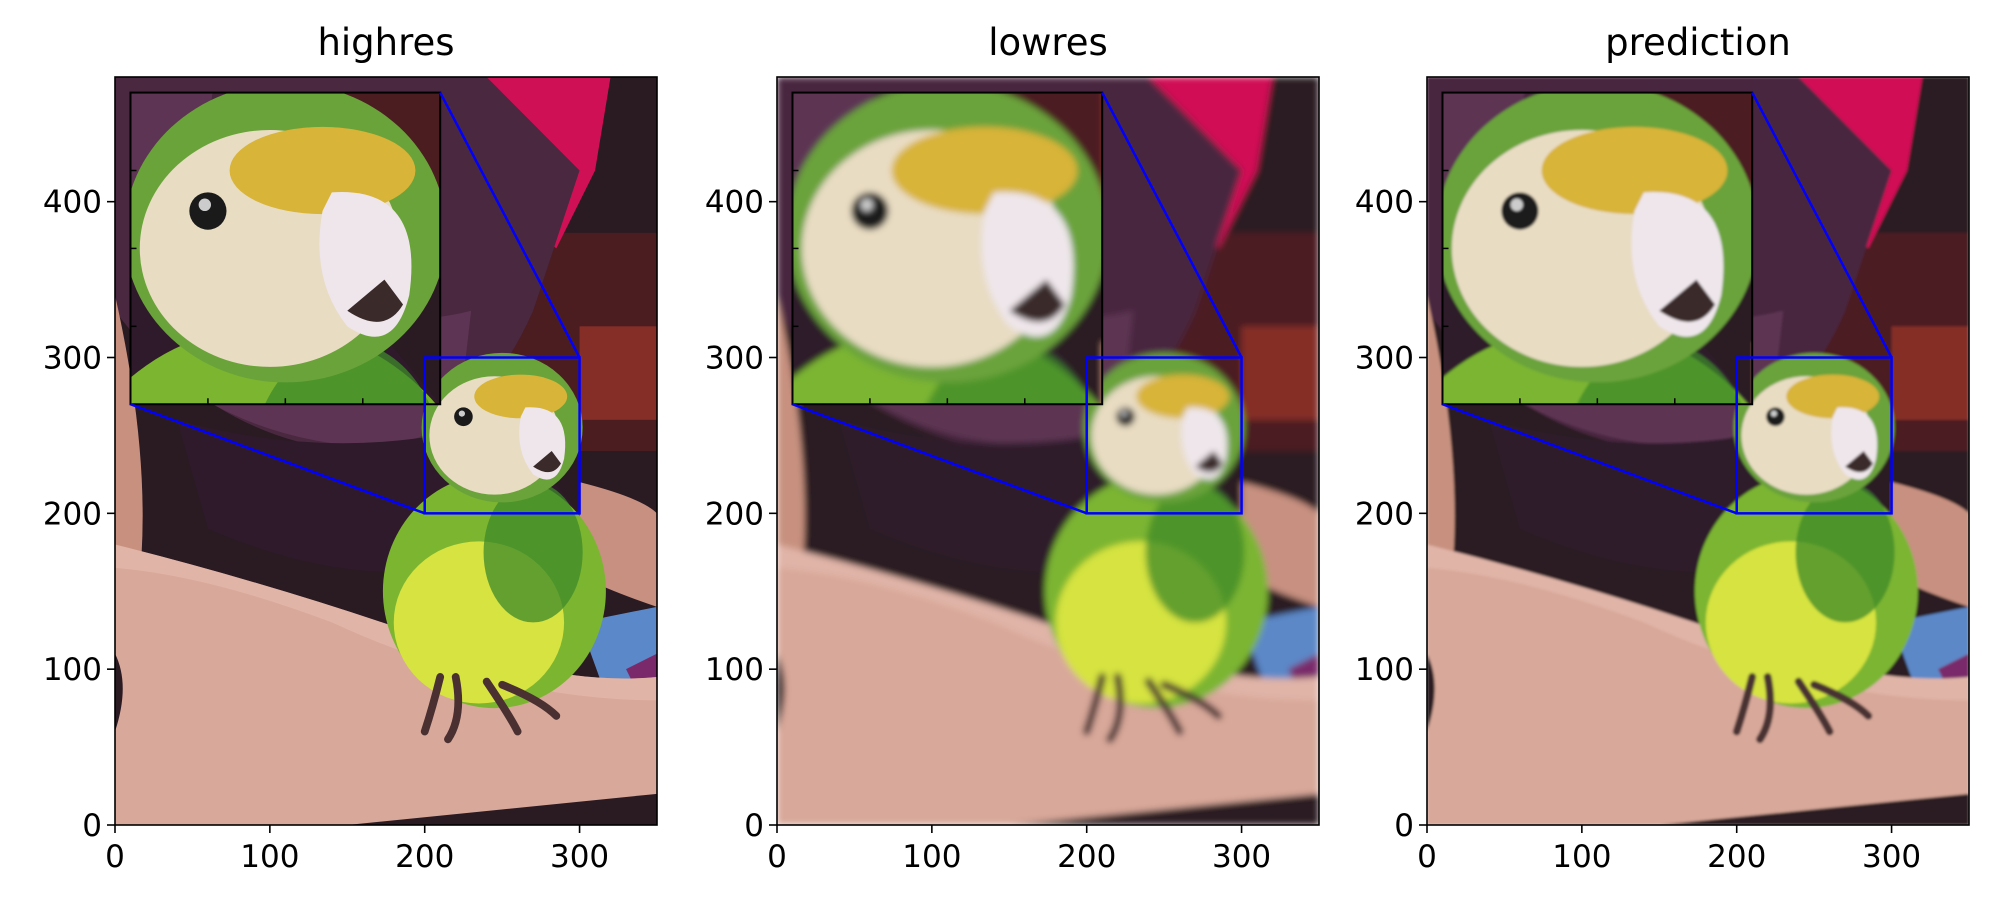  I want to click on panel-title: lowres, so click(1048, 42).